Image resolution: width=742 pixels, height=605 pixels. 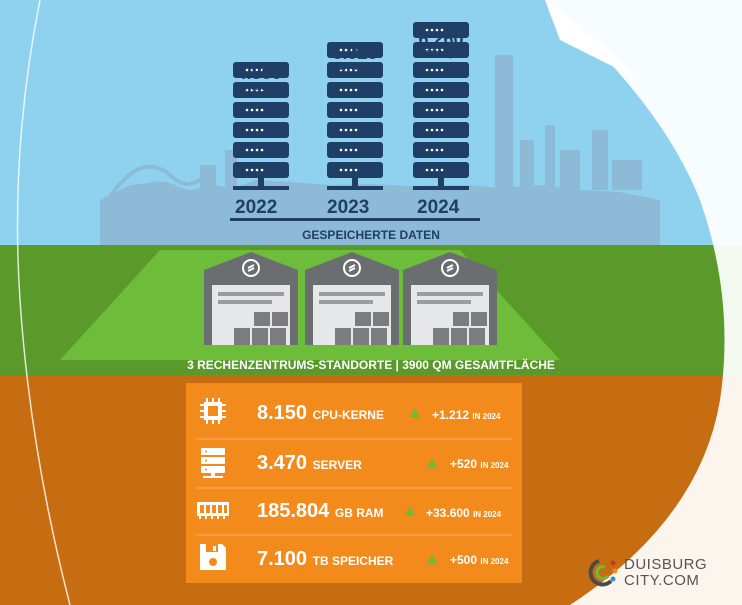 What do you see at coordinates (213, 557) in the screenshot?
I see `floppy-disk-icon` at bounding box center [213, 557].